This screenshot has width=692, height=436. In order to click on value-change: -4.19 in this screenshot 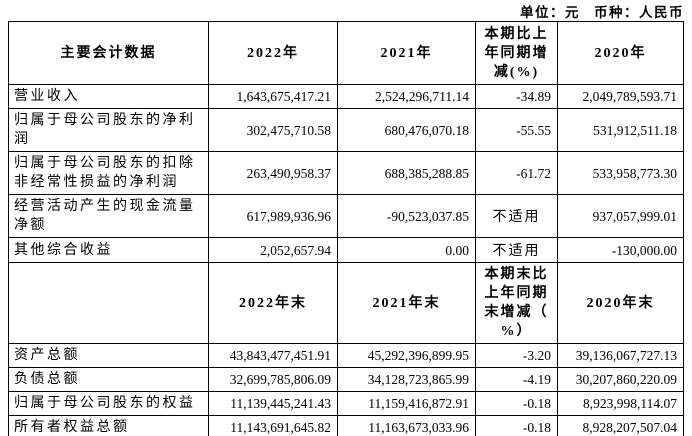, I will do `click(516, 379)`.